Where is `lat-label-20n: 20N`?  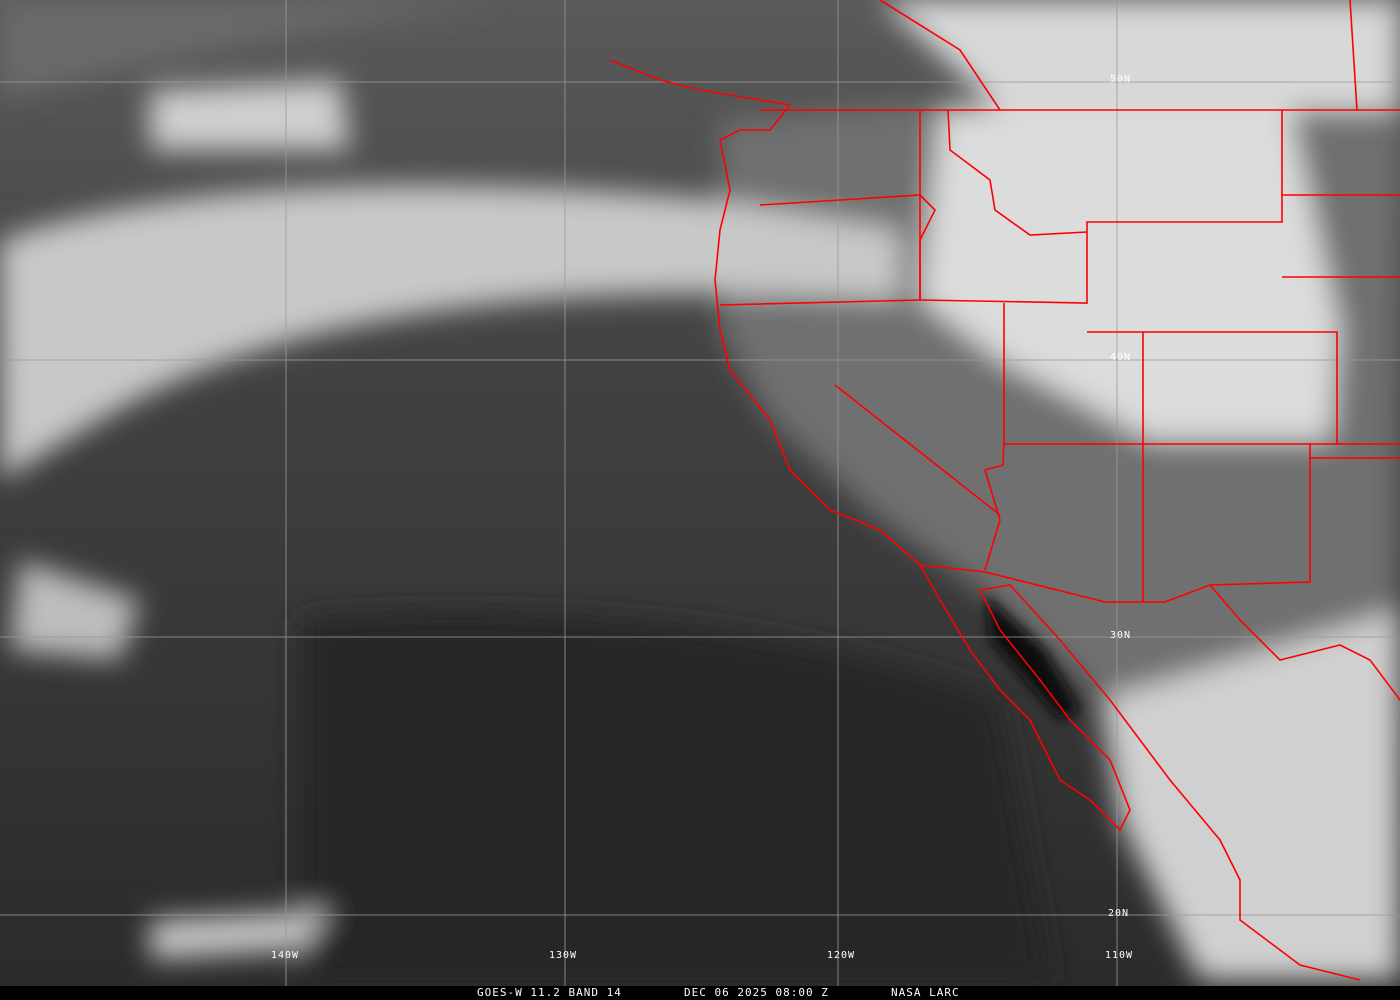
lat-label-20n: 20N is located at coordinates (1119, 913).